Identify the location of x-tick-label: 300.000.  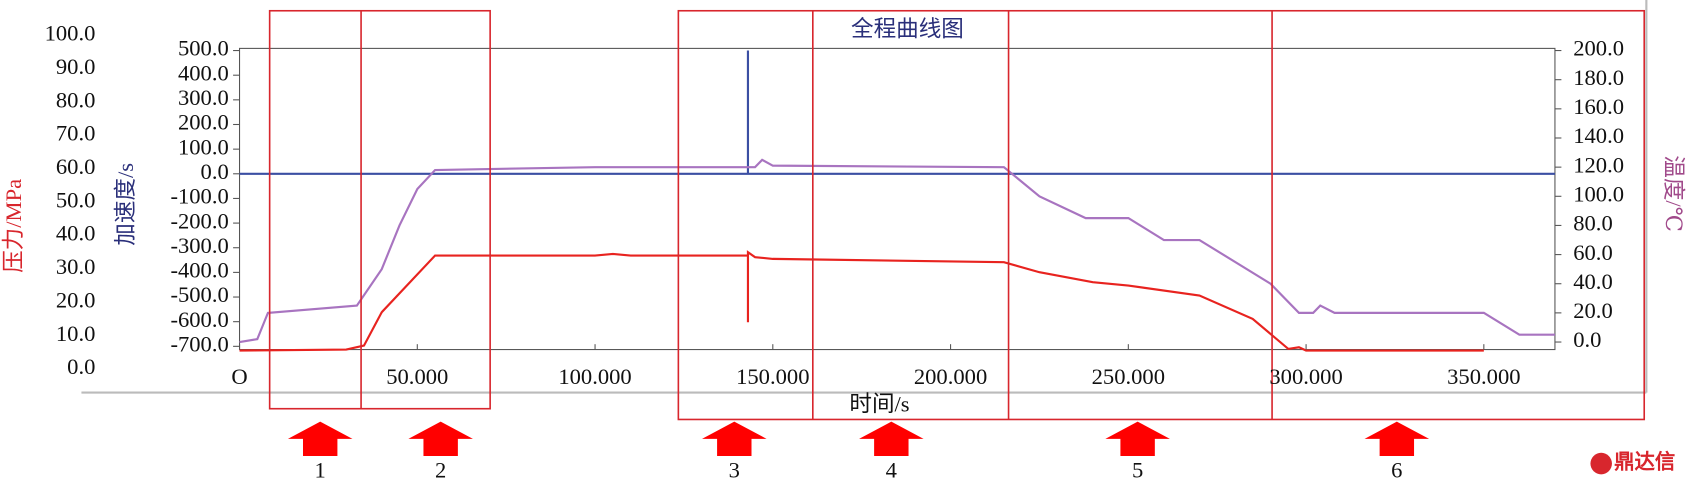
(1305, 376).